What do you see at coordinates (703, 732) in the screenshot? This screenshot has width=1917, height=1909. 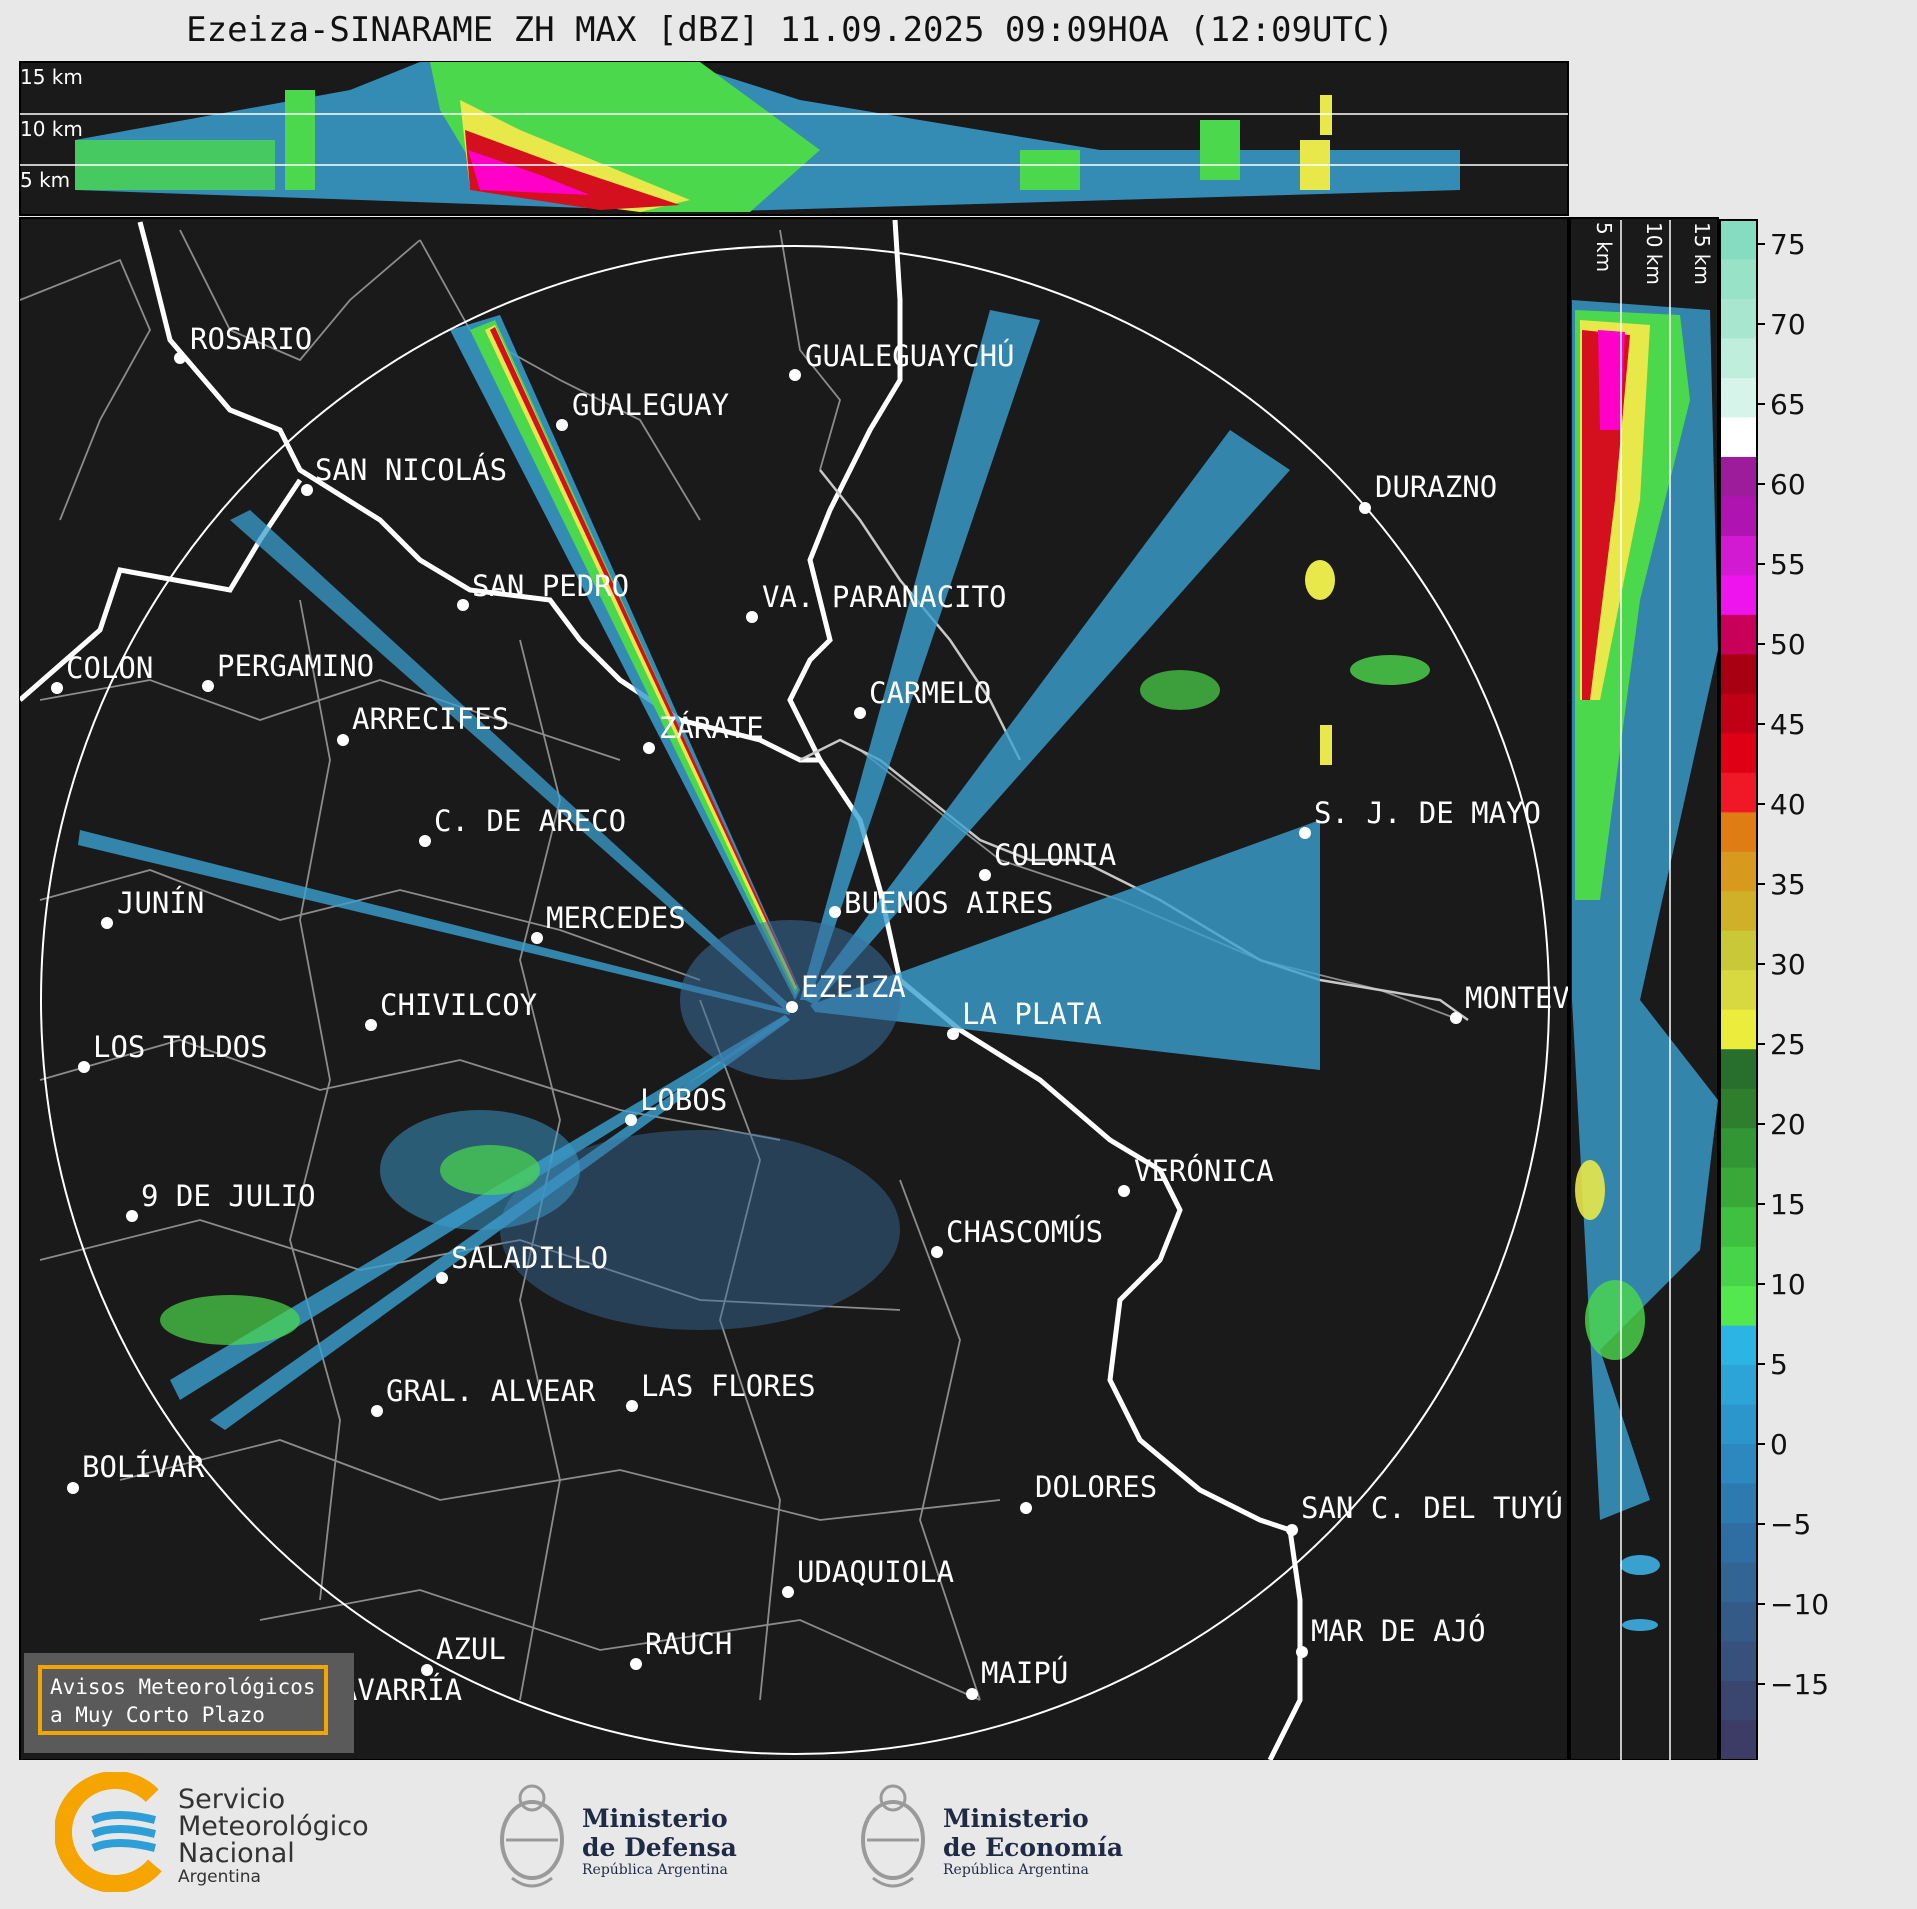 I see `city-zarate: ZÁRATE` at bounding box center [703, 732].